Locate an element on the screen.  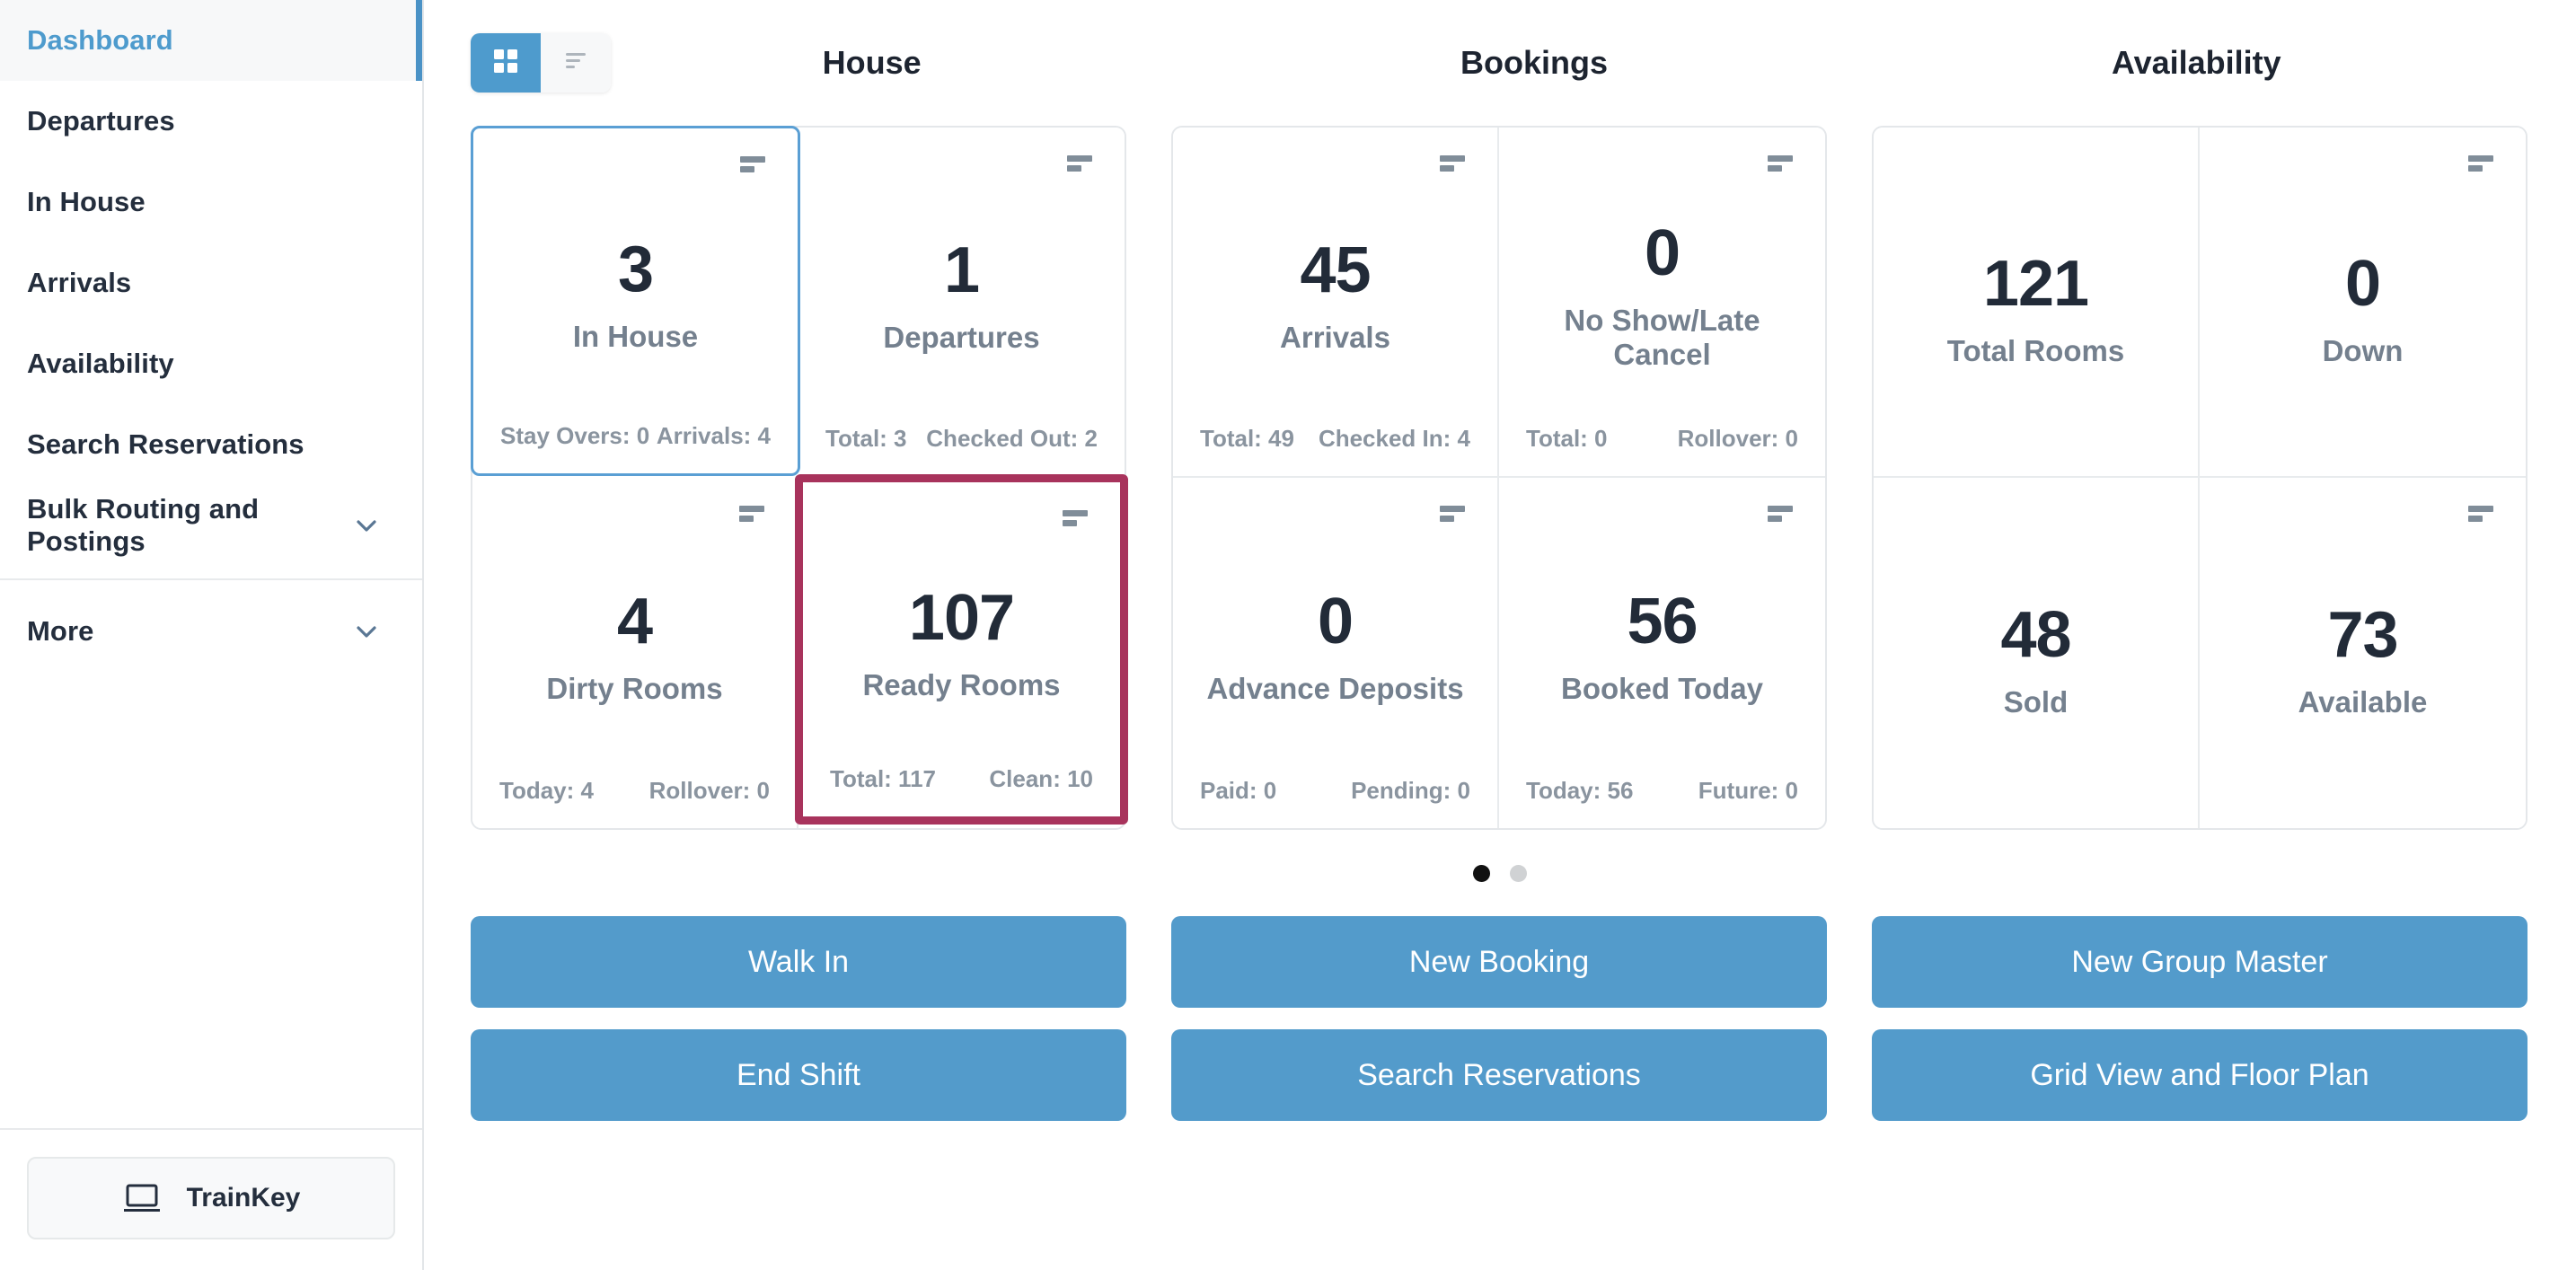
kpi-label: Sold is located at coordinates (2036, 702).